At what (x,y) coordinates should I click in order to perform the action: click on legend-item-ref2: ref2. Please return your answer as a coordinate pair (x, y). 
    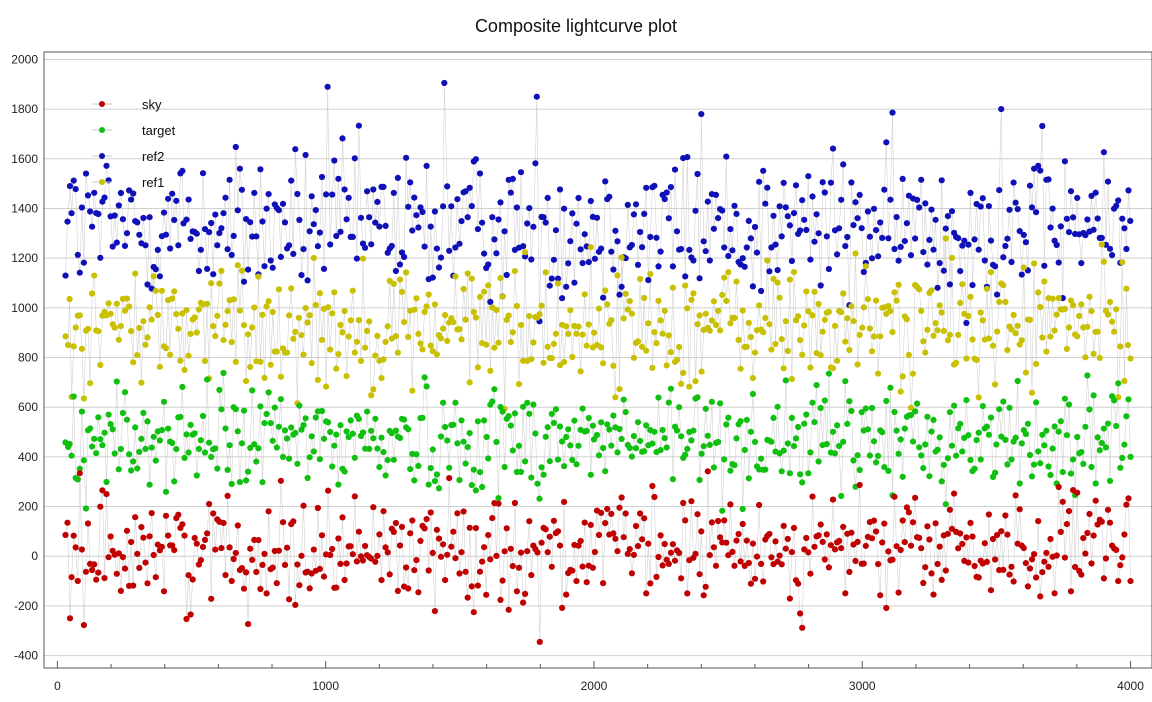
    Looking at the image, I should click on (128, 156).